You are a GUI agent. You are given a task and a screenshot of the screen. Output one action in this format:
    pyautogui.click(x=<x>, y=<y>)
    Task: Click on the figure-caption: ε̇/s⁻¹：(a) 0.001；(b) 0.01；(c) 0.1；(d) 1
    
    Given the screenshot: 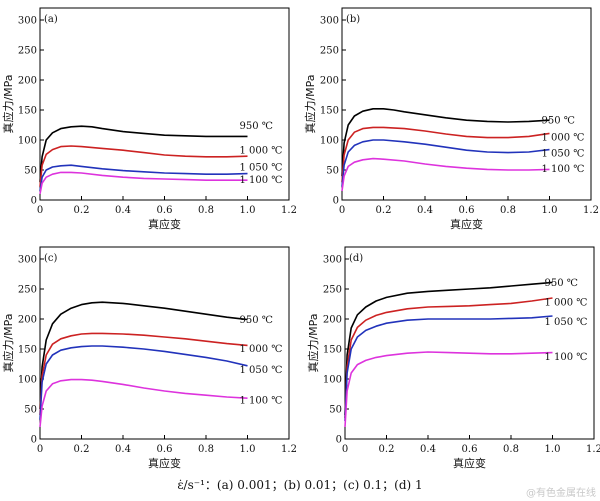 What is the action you would take?
    pyautogui.click(x=299, y=485)
    